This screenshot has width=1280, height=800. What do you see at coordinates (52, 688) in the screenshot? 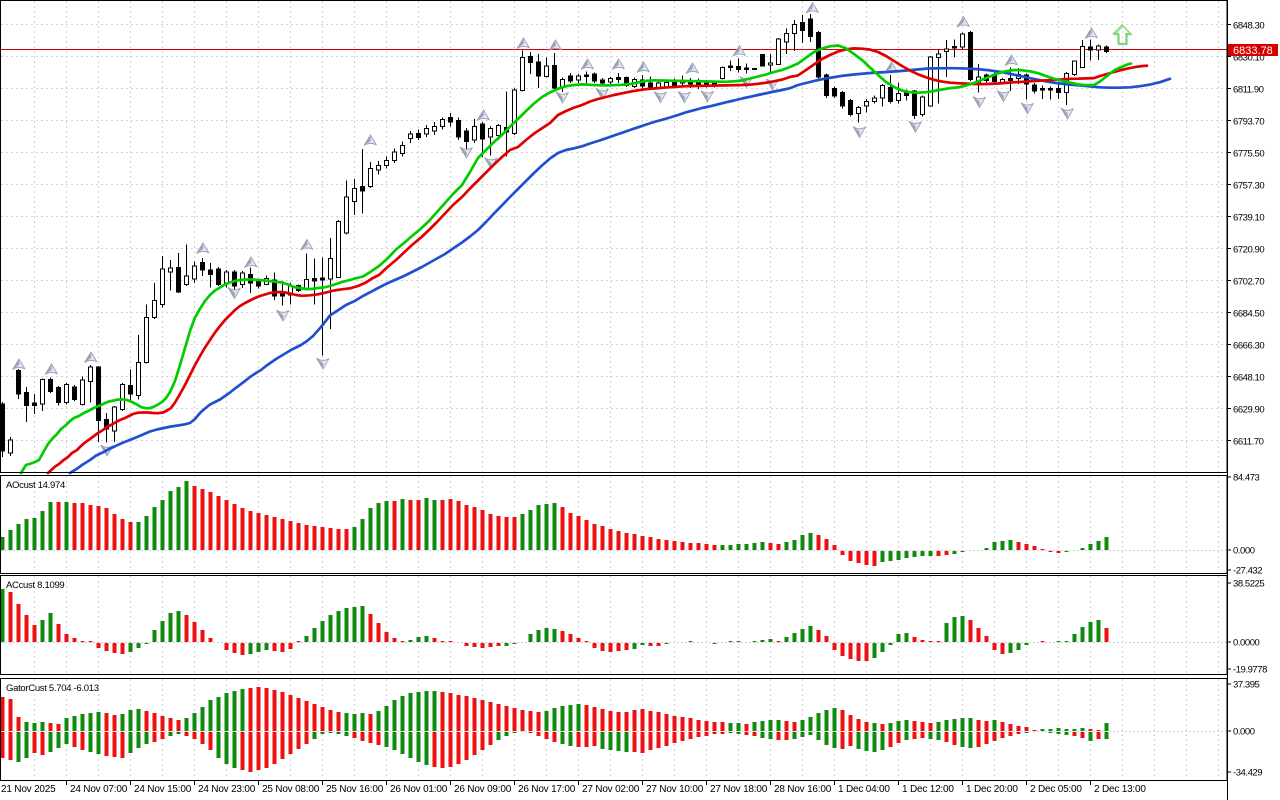
I see `svg-text: GatorCust 5.704 -6.013` at bounding box center [52, 688].